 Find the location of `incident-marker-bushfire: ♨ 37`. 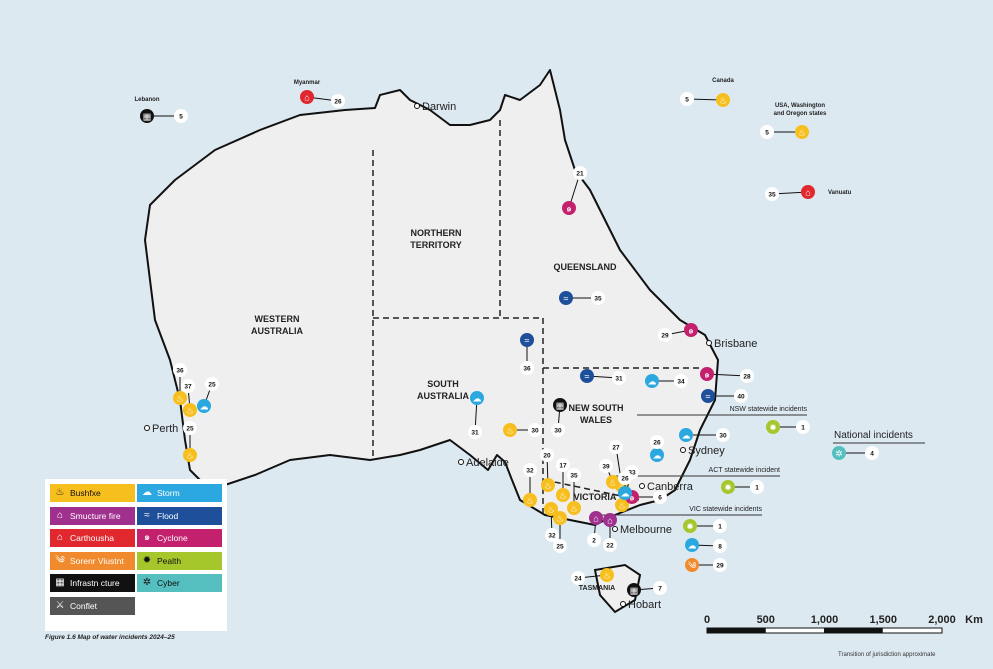

incident-marker-bushfire: ♨ 37 is located at coordinates (189, 398).